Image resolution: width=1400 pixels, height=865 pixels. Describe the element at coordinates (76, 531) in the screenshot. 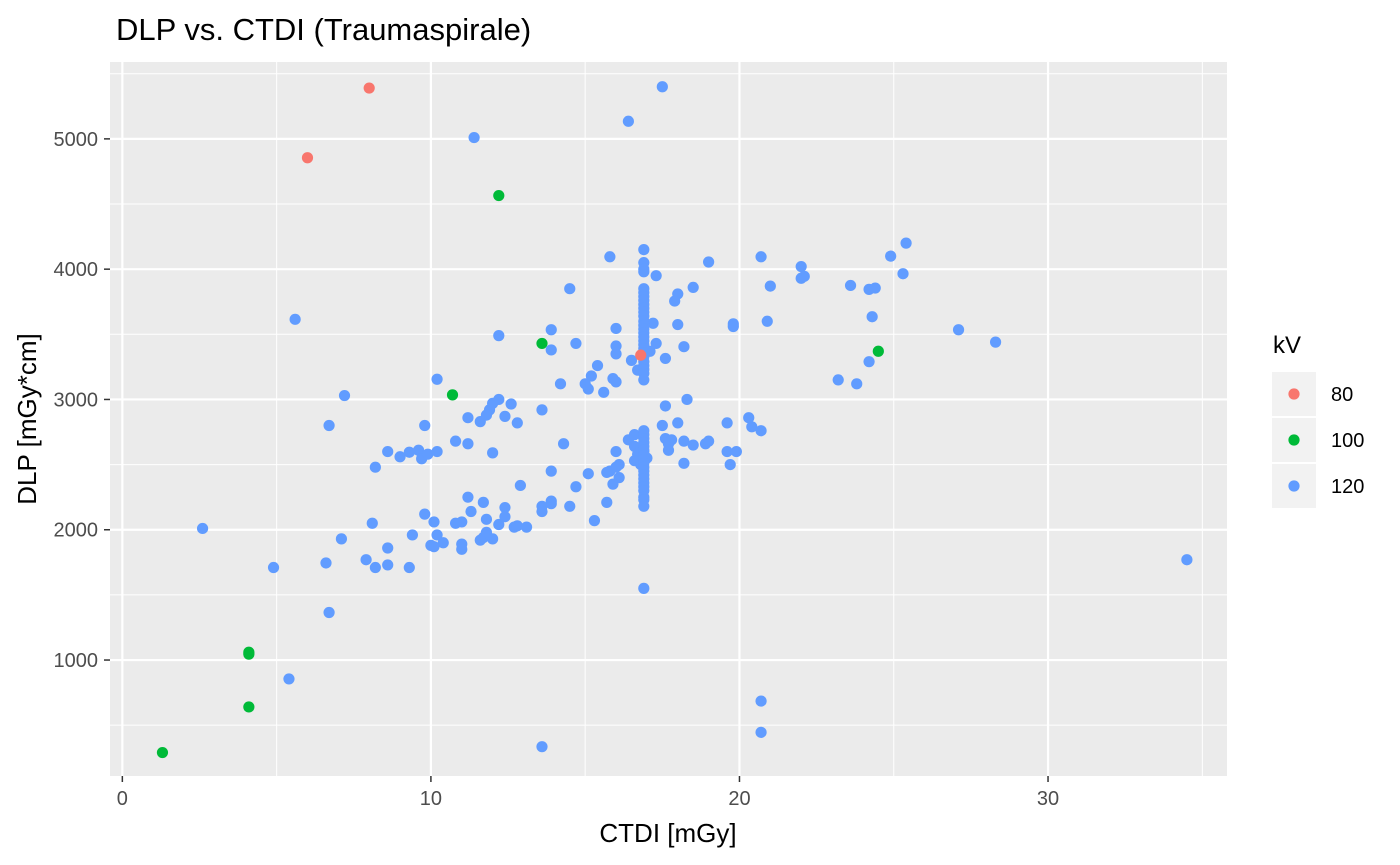

I see `y-tick-label: 2000` at that location.